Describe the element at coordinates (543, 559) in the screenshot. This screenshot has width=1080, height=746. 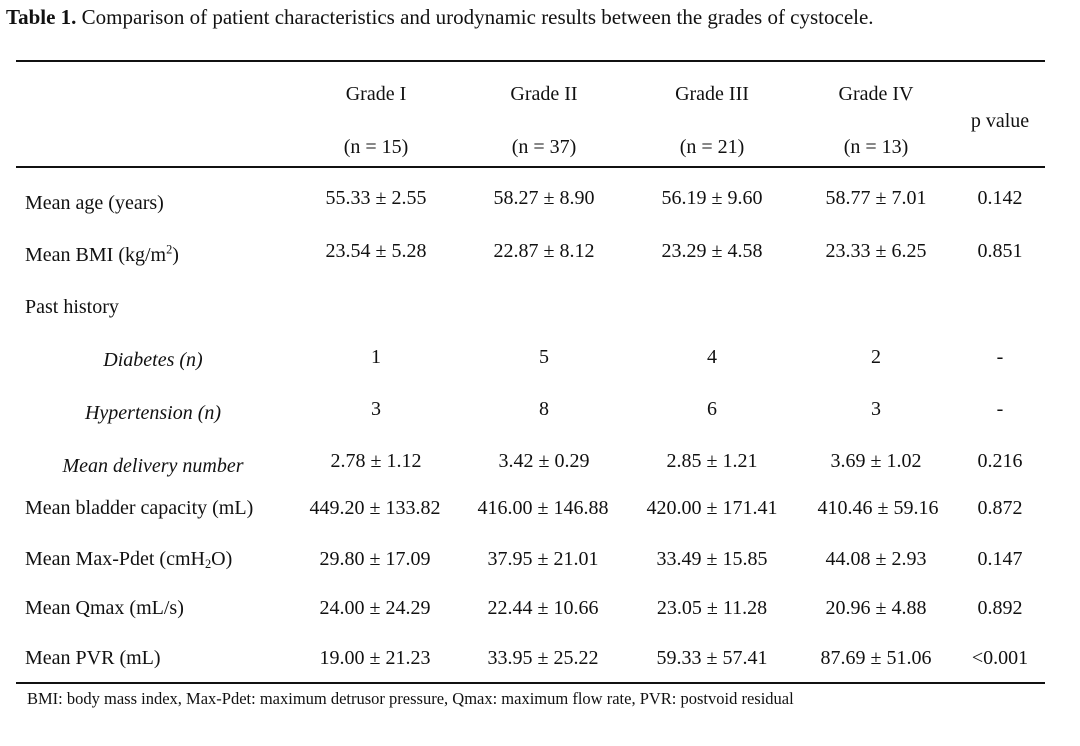
I see `cell-value: 37.95 ± 21.01` at that location.